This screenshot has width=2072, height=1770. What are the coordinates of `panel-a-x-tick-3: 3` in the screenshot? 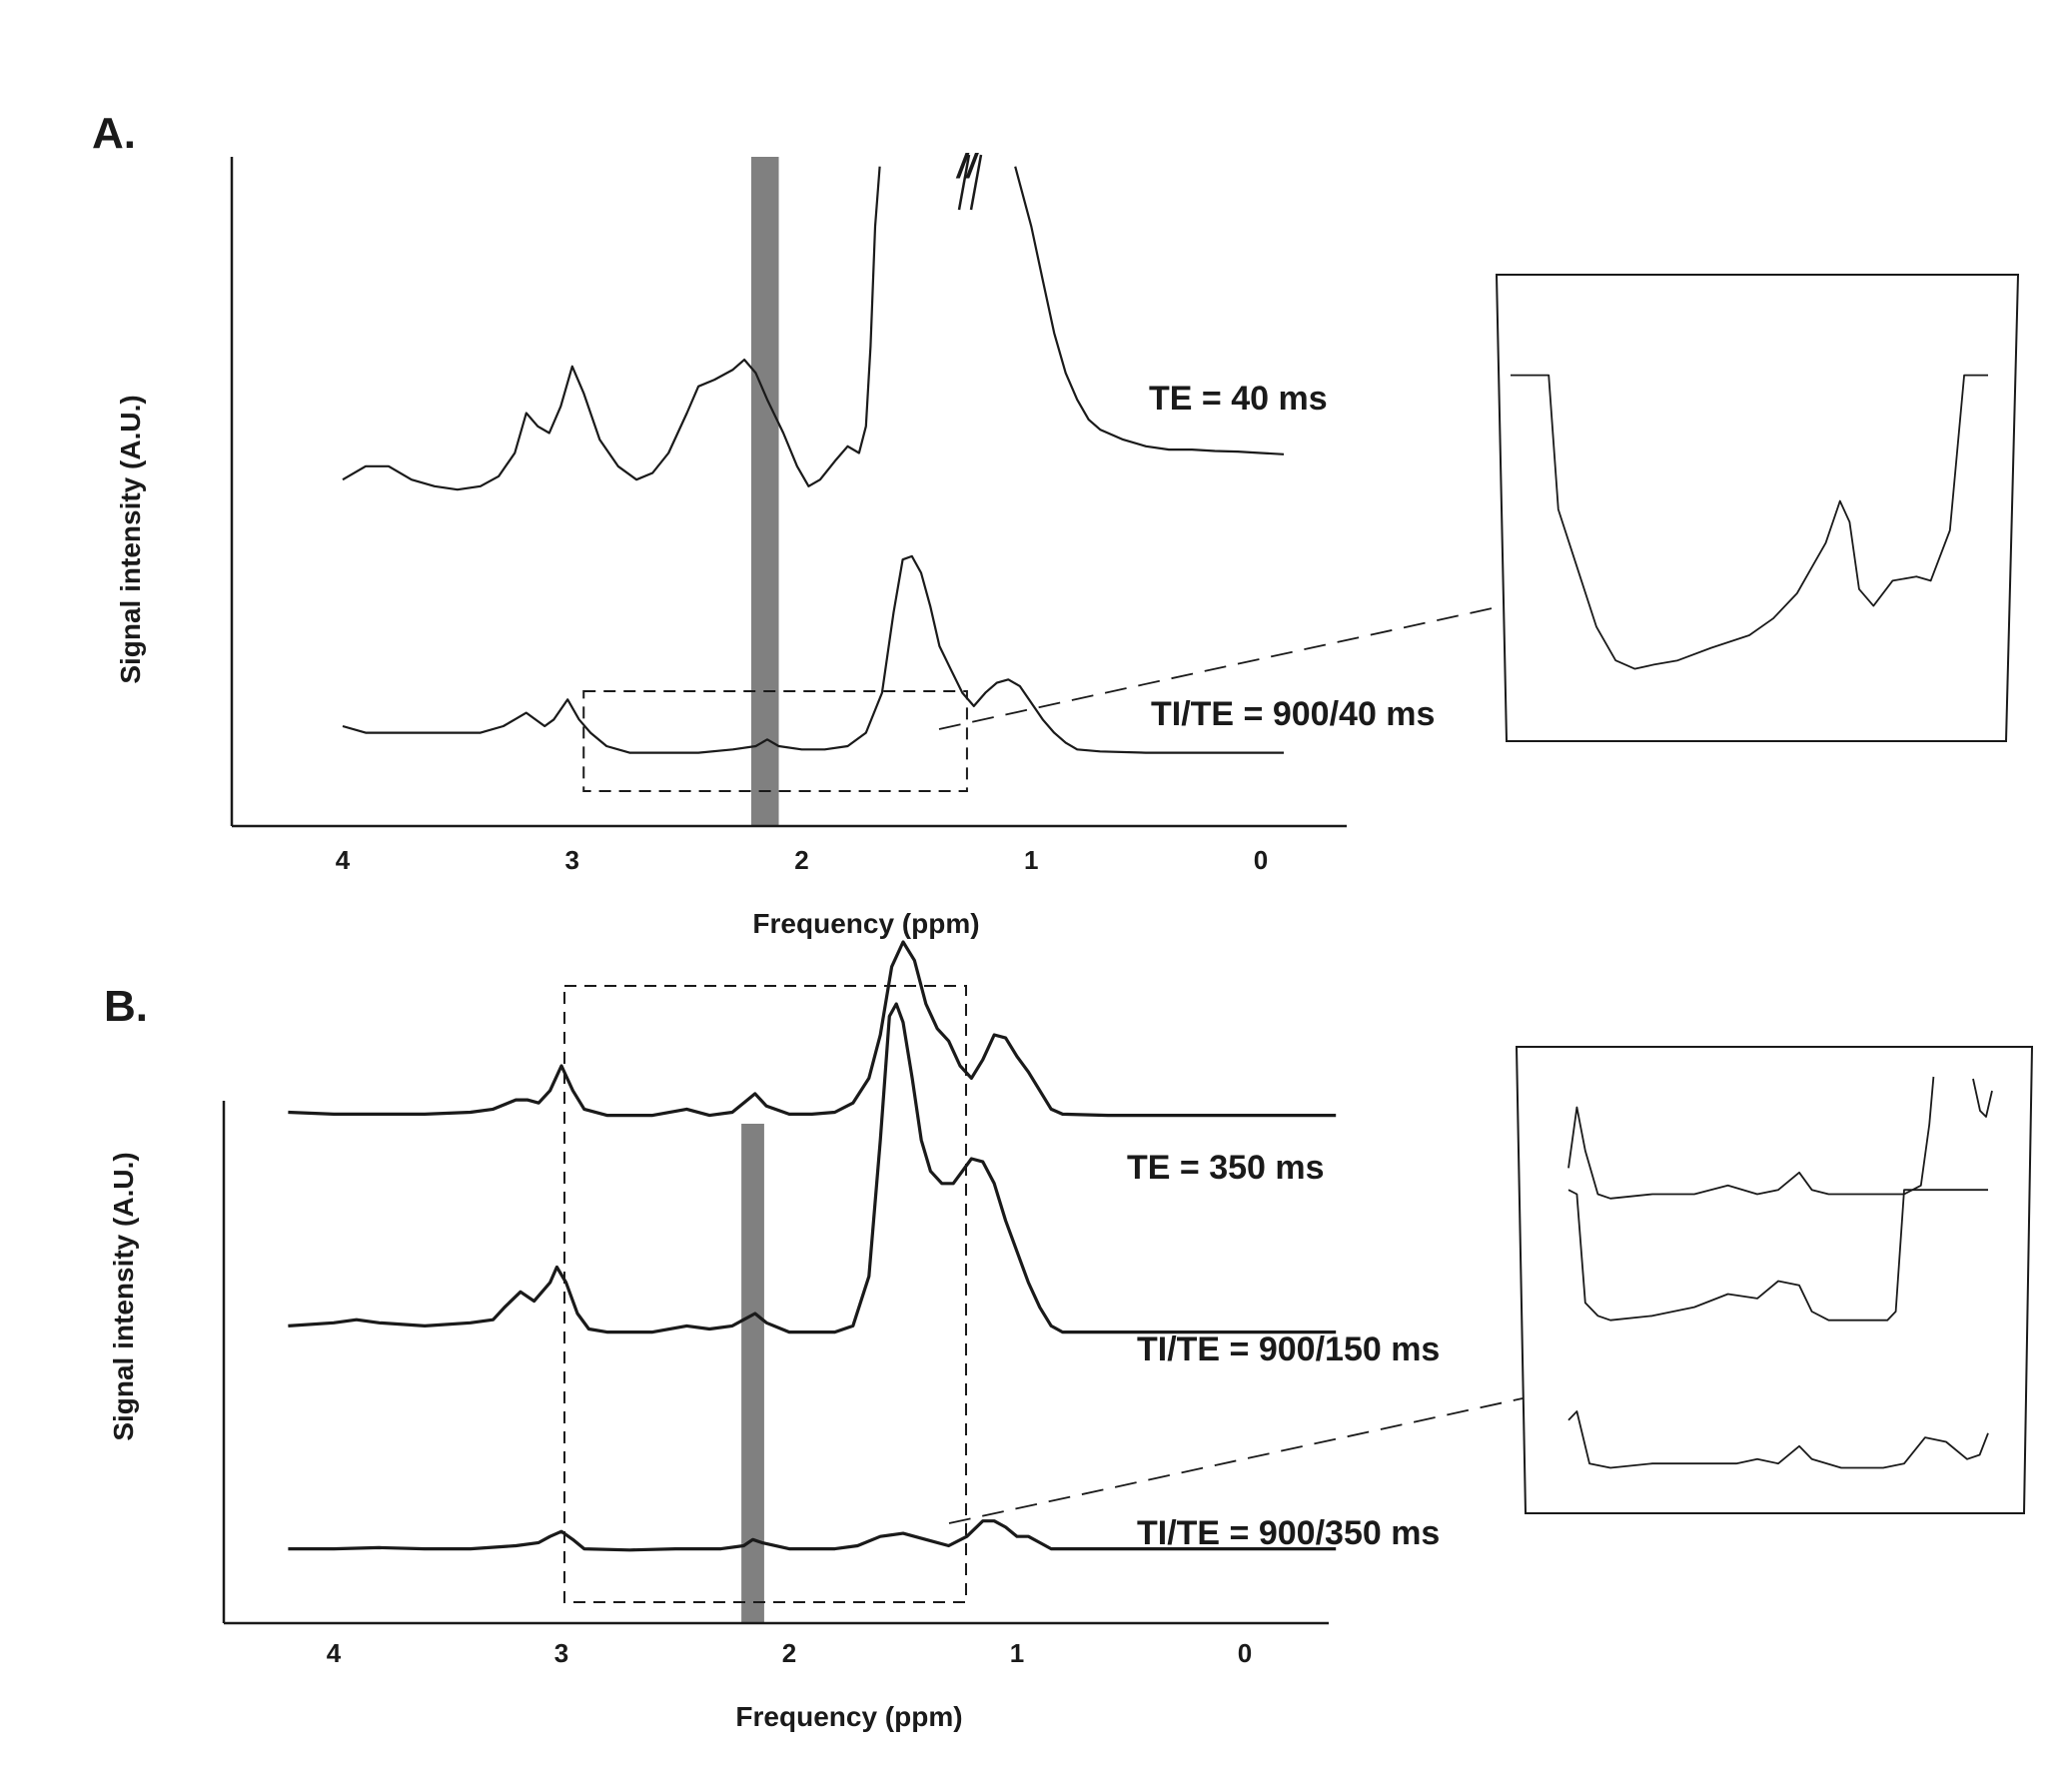 It's located at (572, 860).